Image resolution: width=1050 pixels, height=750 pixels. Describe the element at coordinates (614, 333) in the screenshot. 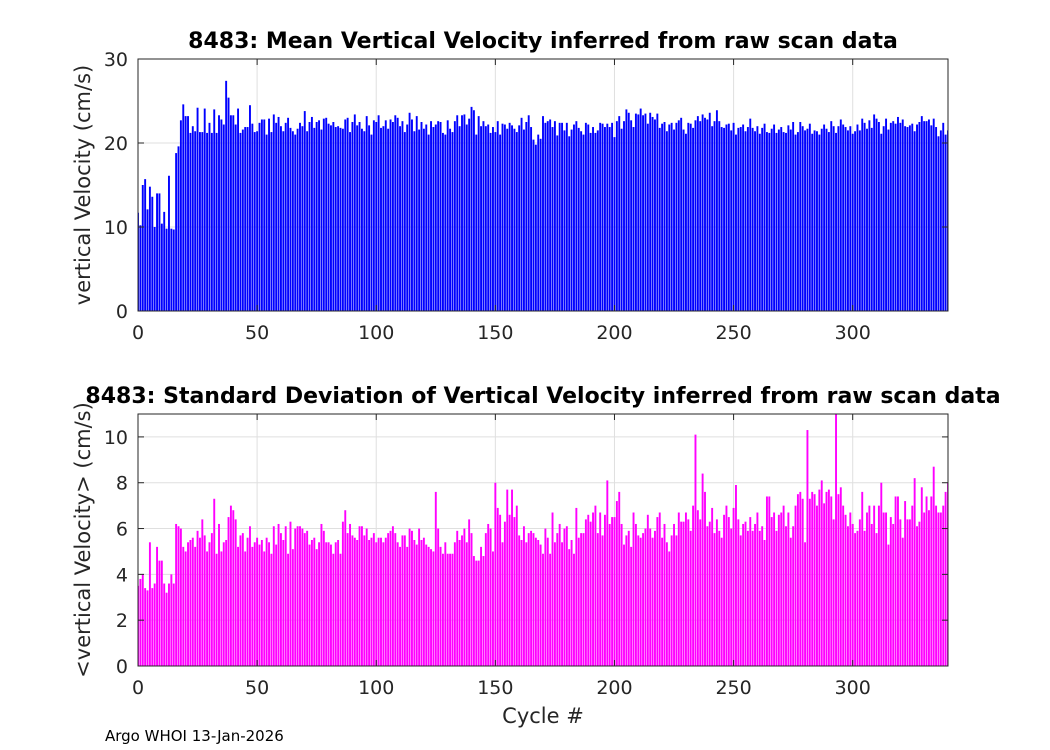

I see `x-tick-label: 200` at that location.